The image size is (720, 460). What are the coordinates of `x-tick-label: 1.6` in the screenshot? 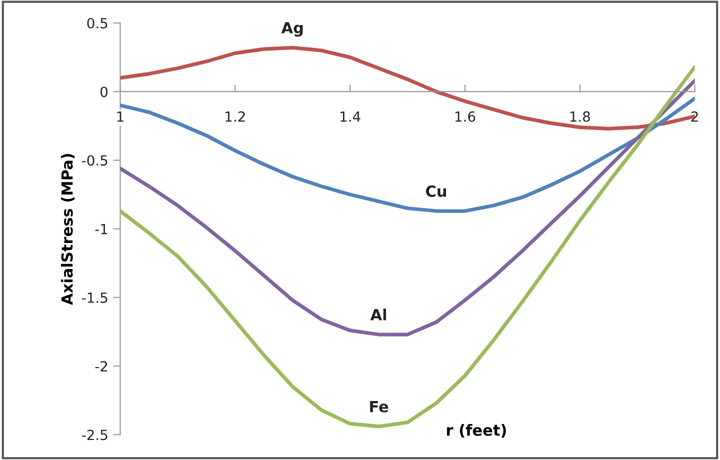 It's located at (465, 116).